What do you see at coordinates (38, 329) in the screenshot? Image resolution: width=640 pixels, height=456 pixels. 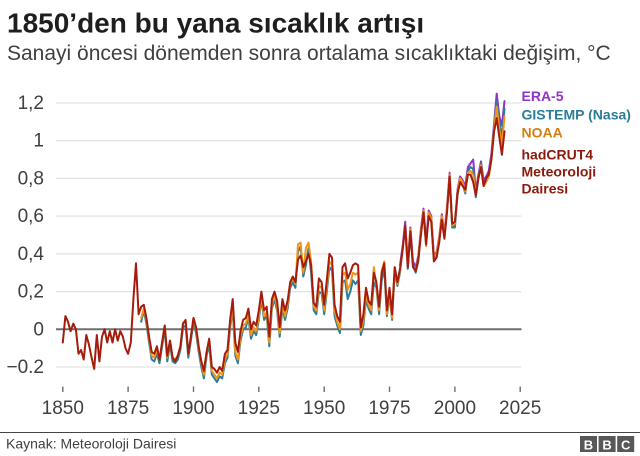 I see `svg-text: 0` at bounding box center [38, 329].